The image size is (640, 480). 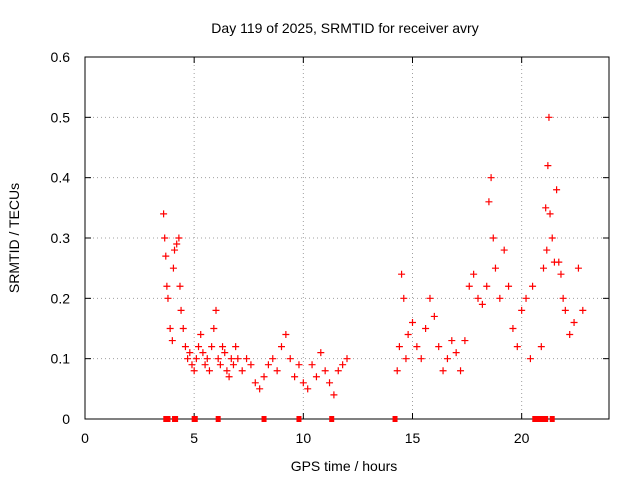 What do you see at coordinates (61, 117) in the screenshot?
I see `y-tick-label: 0.5` at bounding box center [61, 117].